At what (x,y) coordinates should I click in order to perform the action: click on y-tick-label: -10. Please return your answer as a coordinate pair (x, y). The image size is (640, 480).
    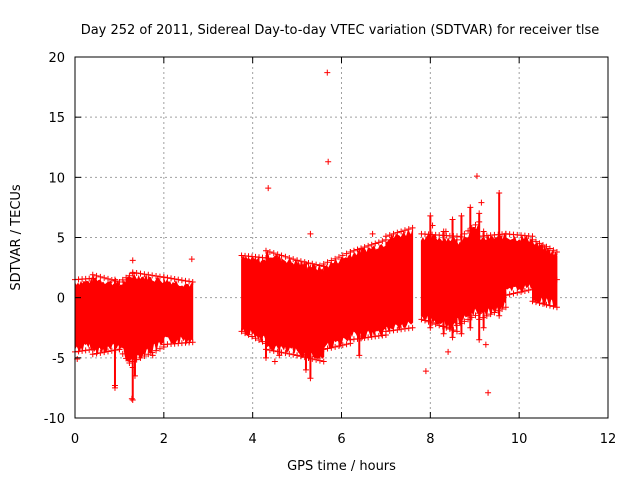
    Looking at the image, I should click on (54, 419).